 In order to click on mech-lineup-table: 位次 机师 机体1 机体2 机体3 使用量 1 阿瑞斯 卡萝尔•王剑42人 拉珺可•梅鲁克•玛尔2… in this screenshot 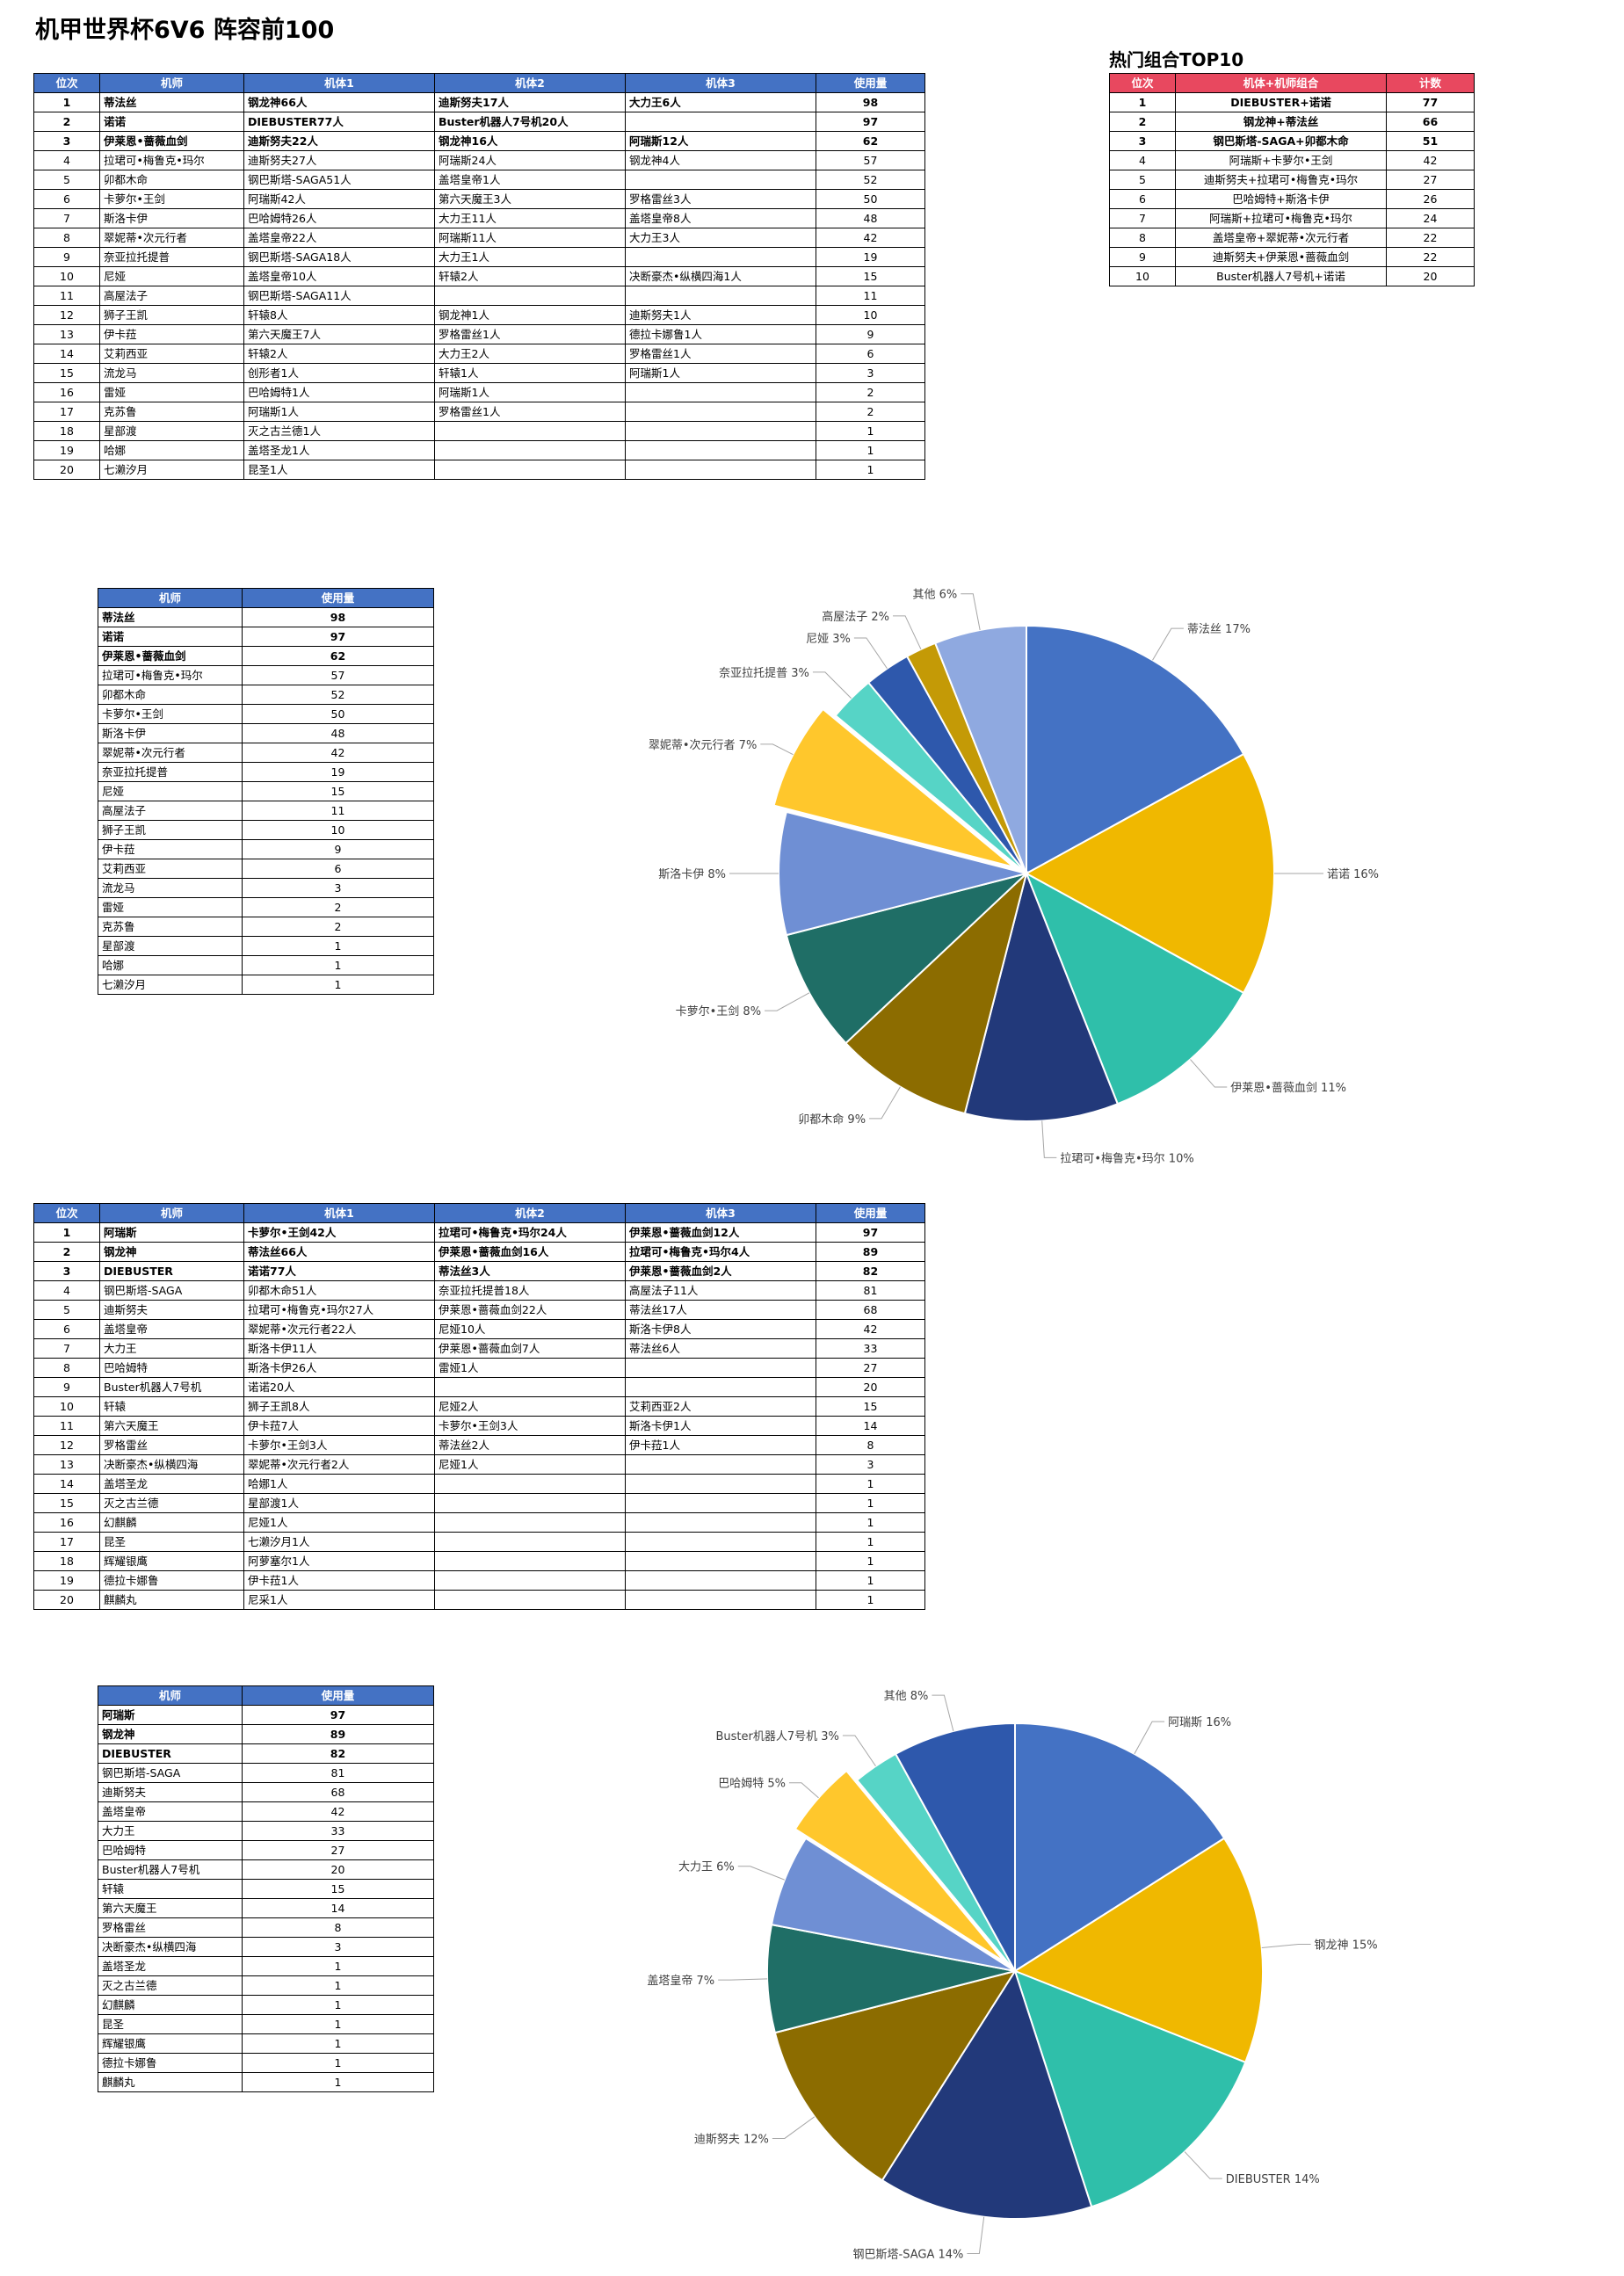, I will do `click(479, 1406)`.